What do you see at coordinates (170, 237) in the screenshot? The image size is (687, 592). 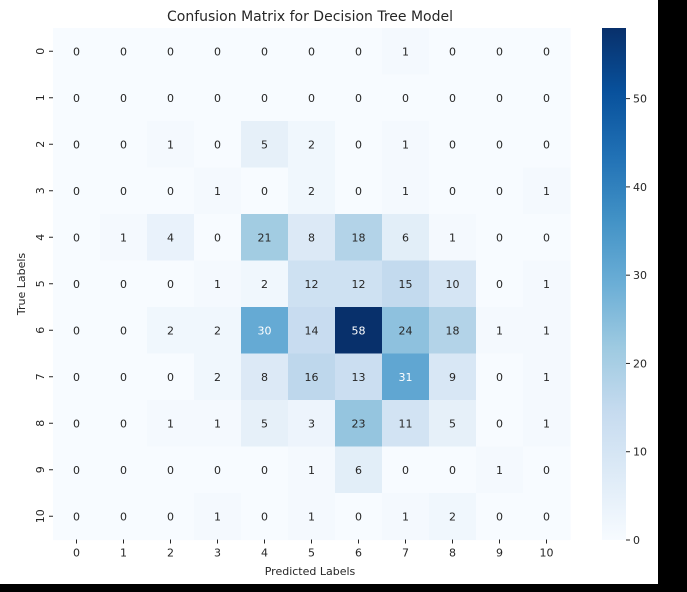 I see `cell-value-label: 4` at bounding box center [170, 237].